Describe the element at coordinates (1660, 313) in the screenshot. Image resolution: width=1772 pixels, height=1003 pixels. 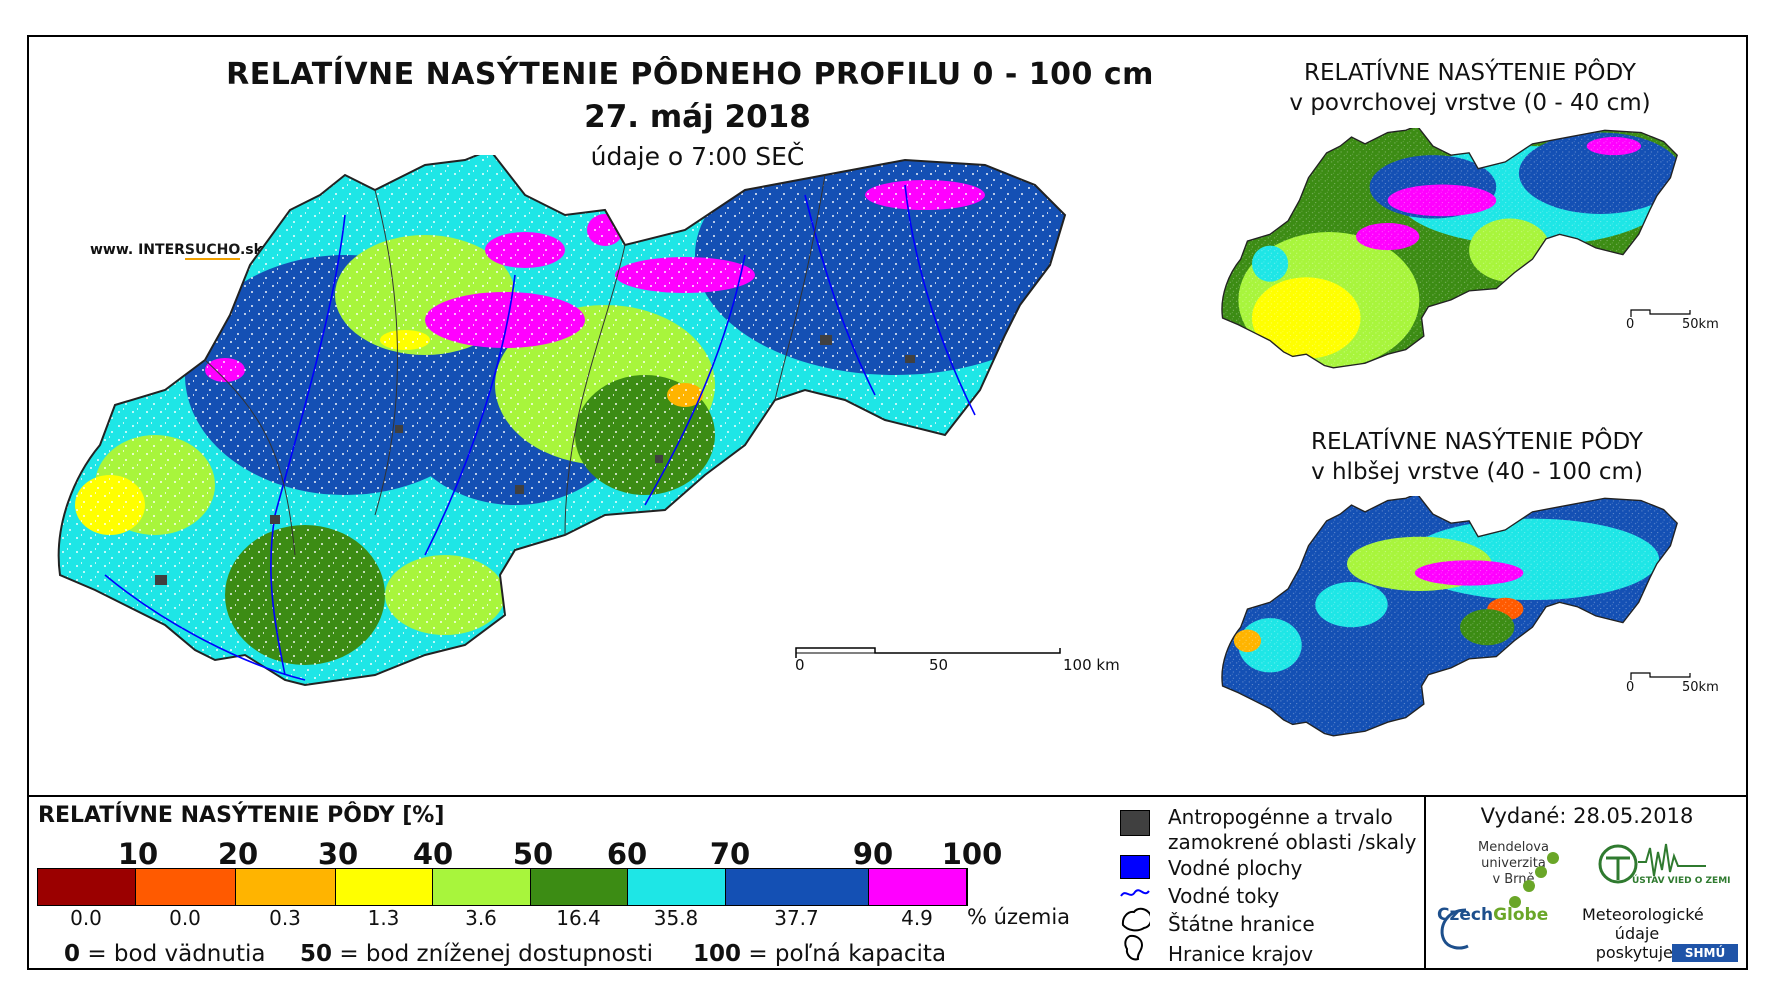
I see `inset-top-scale-bar` at that location.